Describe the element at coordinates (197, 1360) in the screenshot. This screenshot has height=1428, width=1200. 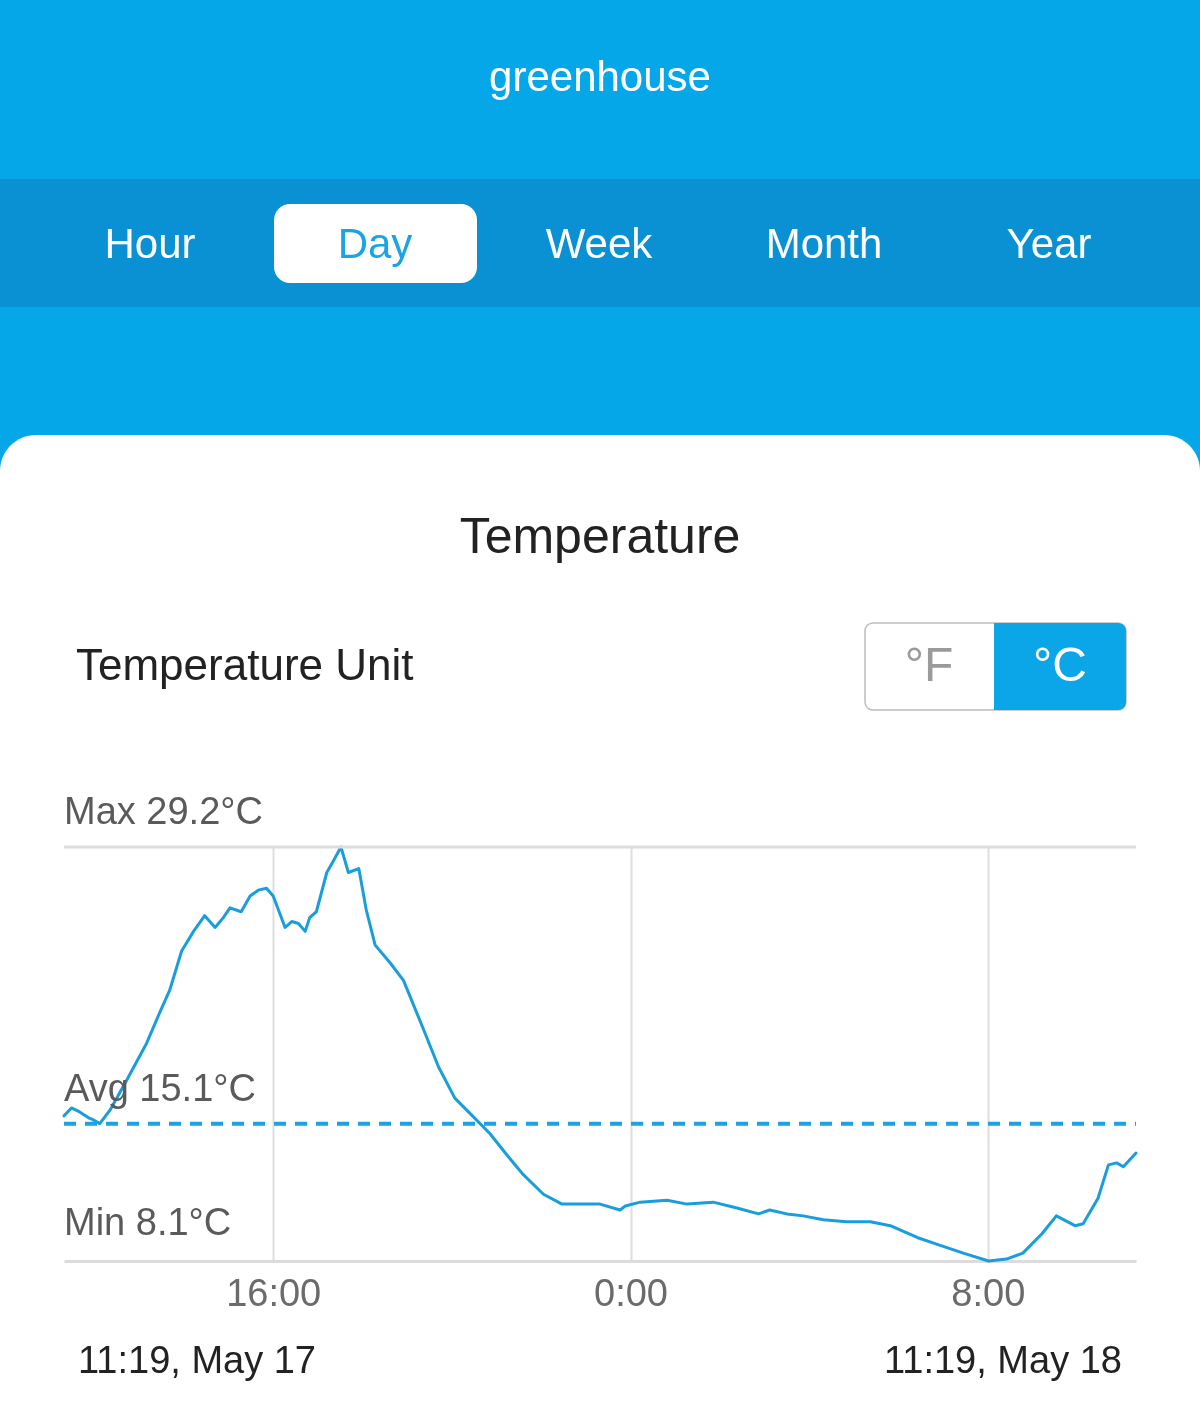
I see `text: 11:19, May 17` at that location.